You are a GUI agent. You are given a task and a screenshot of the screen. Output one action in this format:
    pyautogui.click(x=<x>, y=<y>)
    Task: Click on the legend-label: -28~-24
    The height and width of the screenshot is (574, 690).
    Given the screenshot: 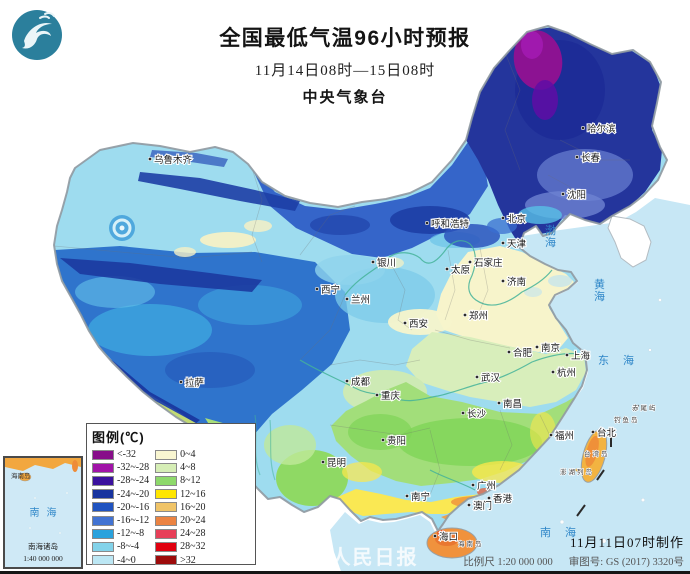 What is the action you would take?
    pyautogui.click(x=133, y=481)
    